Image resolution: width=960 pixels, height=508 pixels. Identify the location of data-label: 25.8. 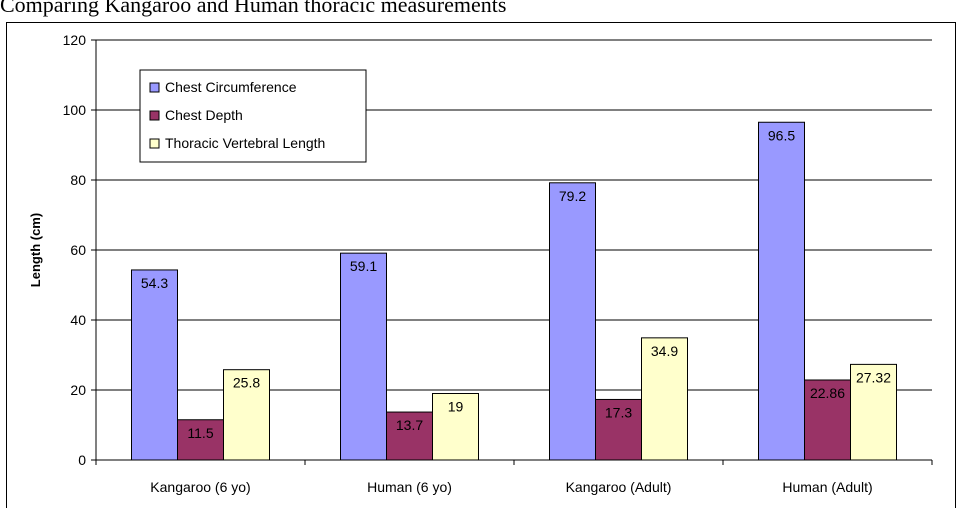
(246, 383).